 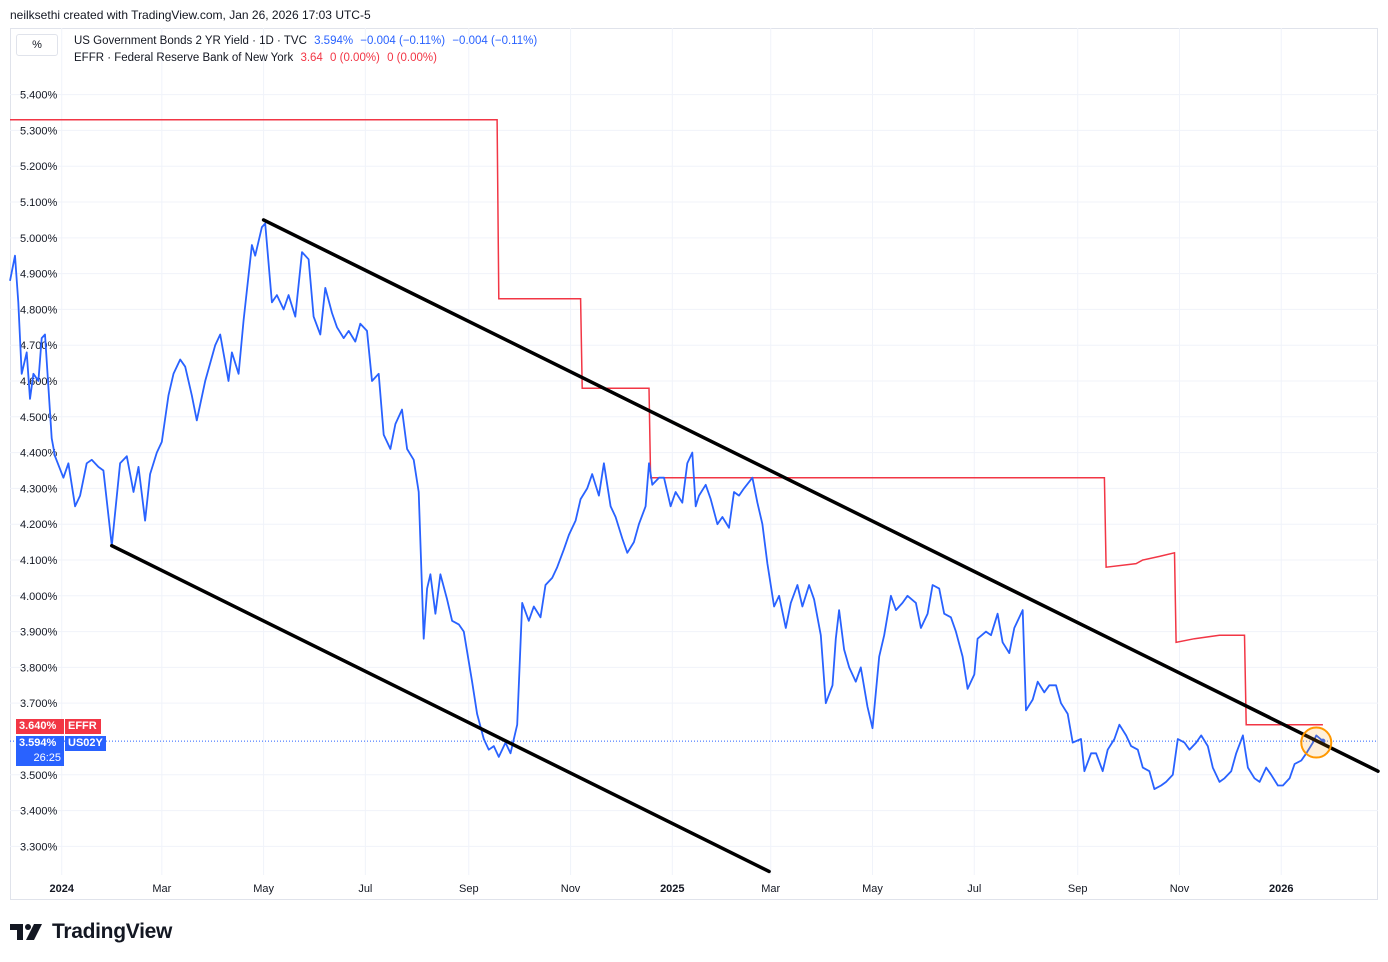 What do you see at coordinates (39, 812) in the screenshot?
I see `y-tick-label: 3.400%` at bounding box center [39, 812].